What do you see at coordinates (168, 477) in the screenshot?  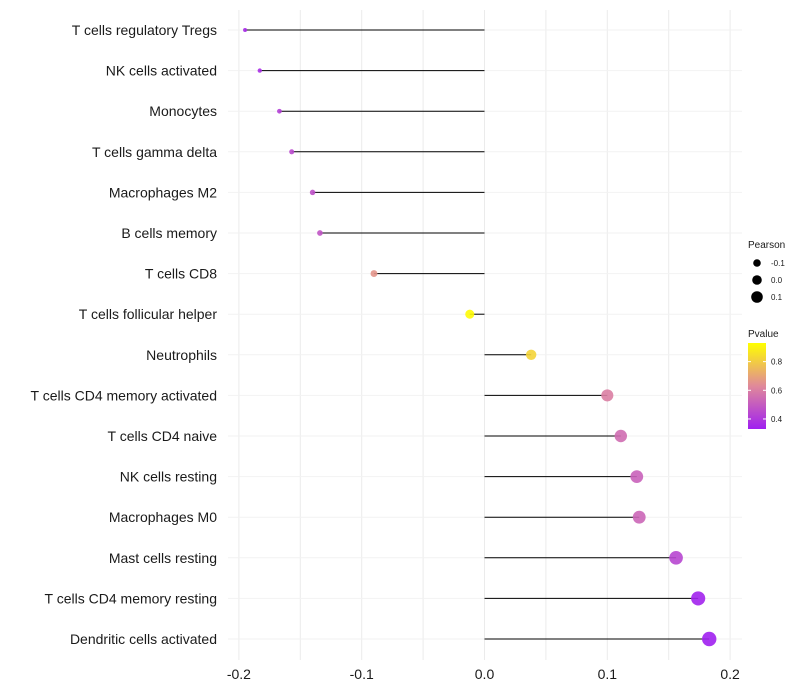 I see `category-label: NK cells resting` at bounding box center [168, 477].